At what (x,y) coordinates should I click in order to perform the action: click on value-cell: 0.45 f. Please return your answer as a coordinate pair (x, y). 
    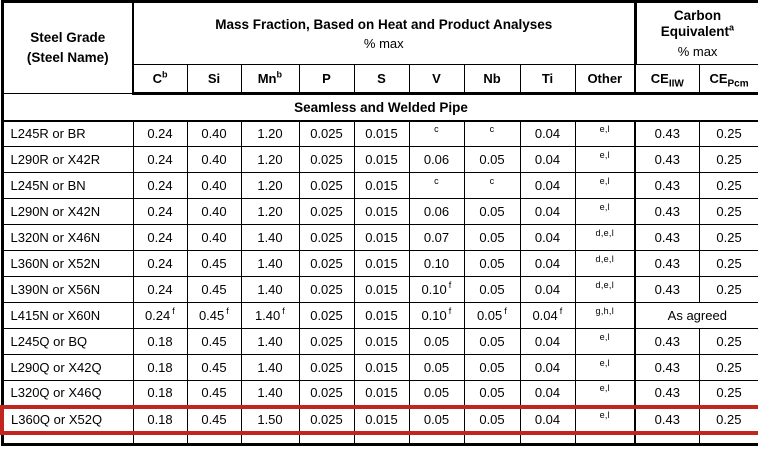
    Looking at the image, I should click on (214, 315).